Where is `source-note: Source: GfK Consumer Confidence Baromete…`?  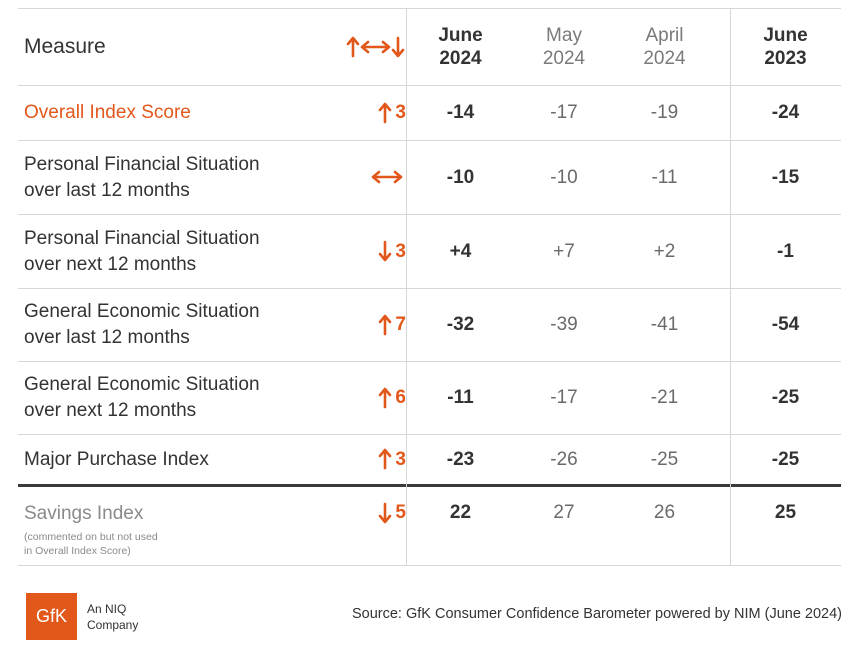 source-note: Source: GfK Consumer Confidence Baromete… is located at coordinates (596, 614).